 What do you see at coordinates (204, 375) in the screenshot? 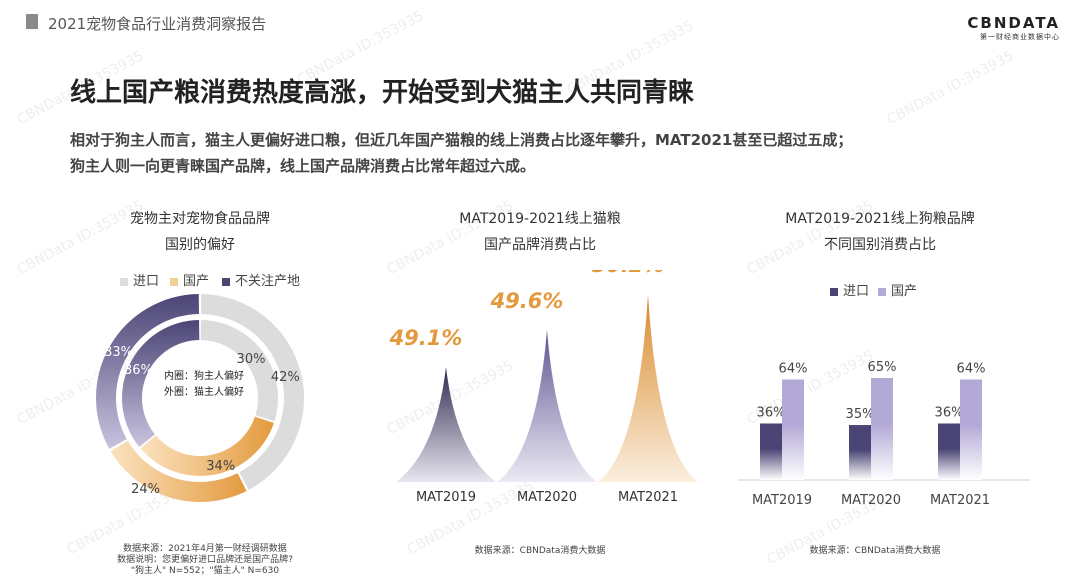
I see `donut-center-line-1: 内圈：狗主人偏好` at bounding box center [204, 375].